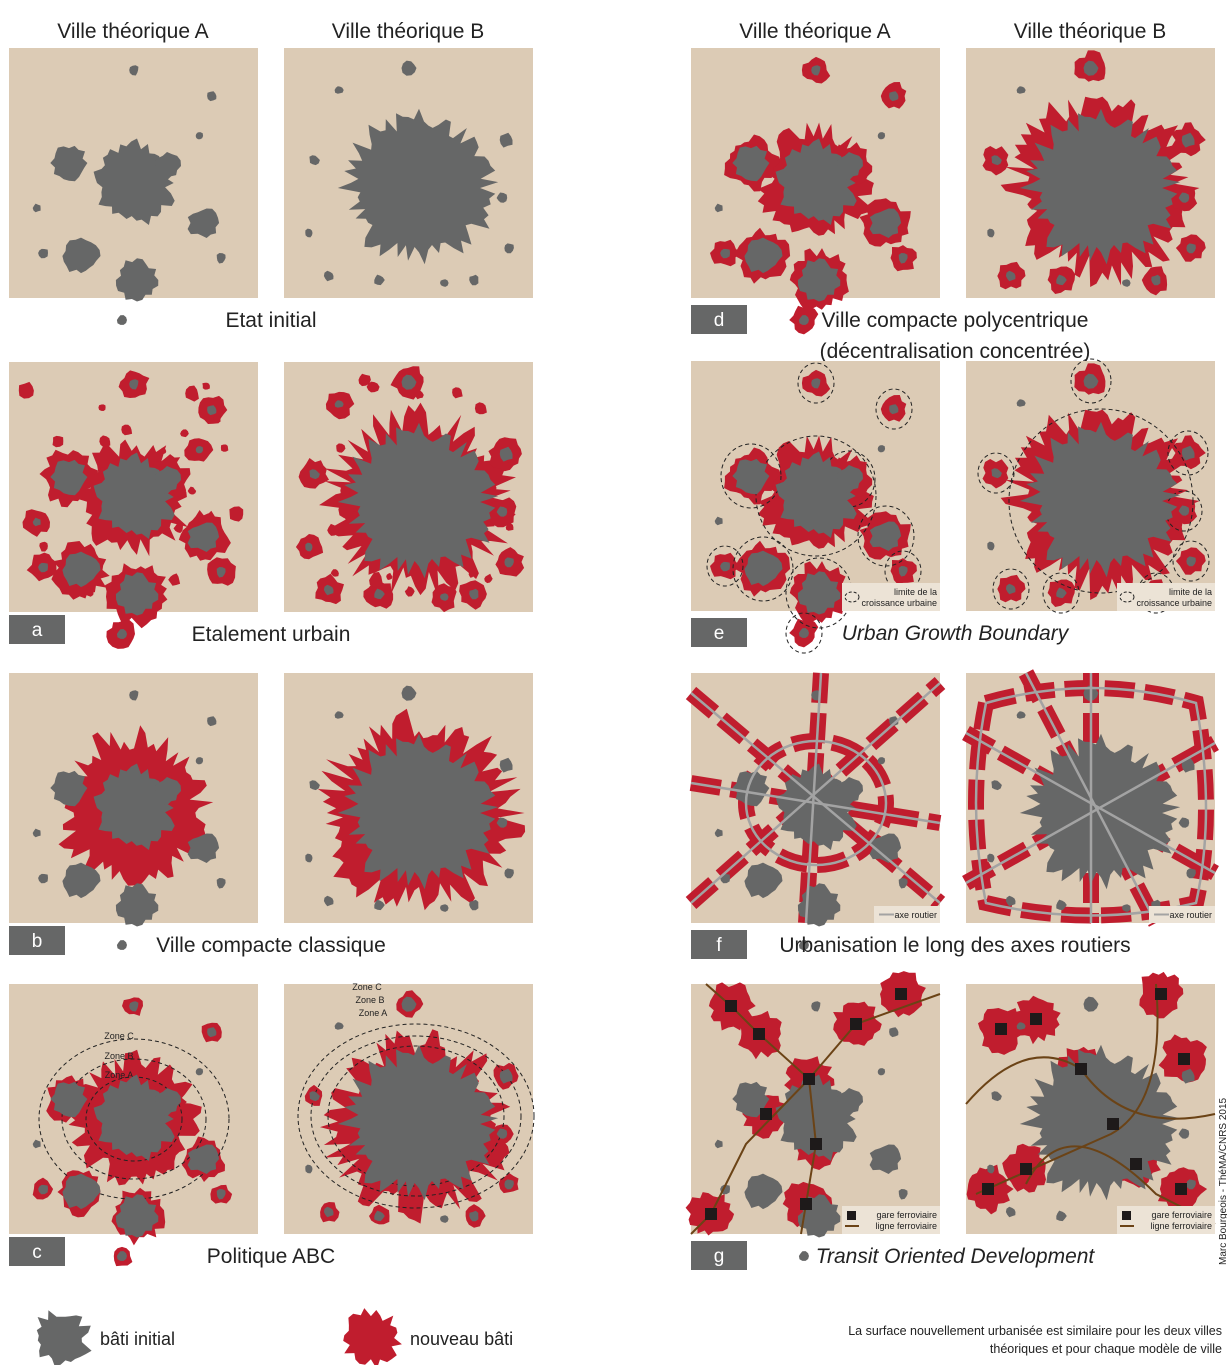 Image resolution: width=1227 pixels, height=1365 pixels. What do you see at coordinates (271, 1256) in the screenshot?
I see `panel-title: Politique ABC` at bounding box center [271, 1256].